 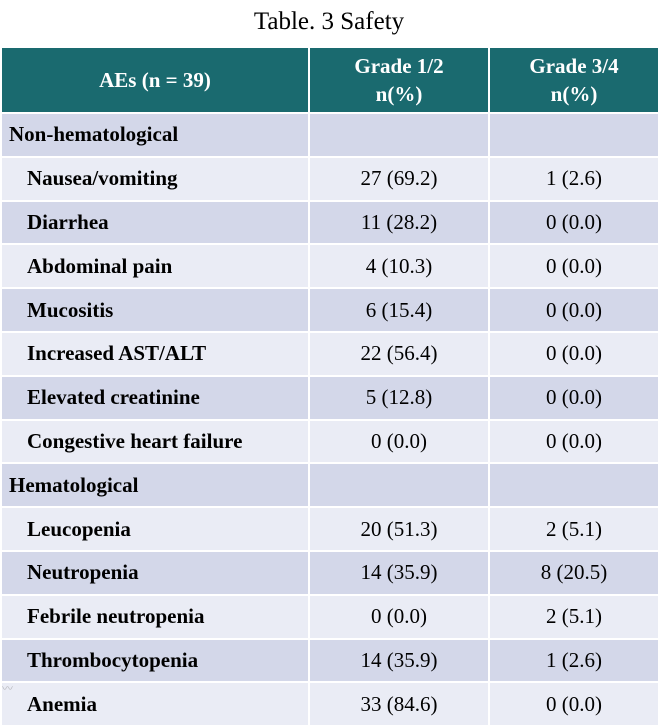 I want to click on table-row: Leucopenia 20 (51.3) 2 (5.1), so click(x=329, y=529).